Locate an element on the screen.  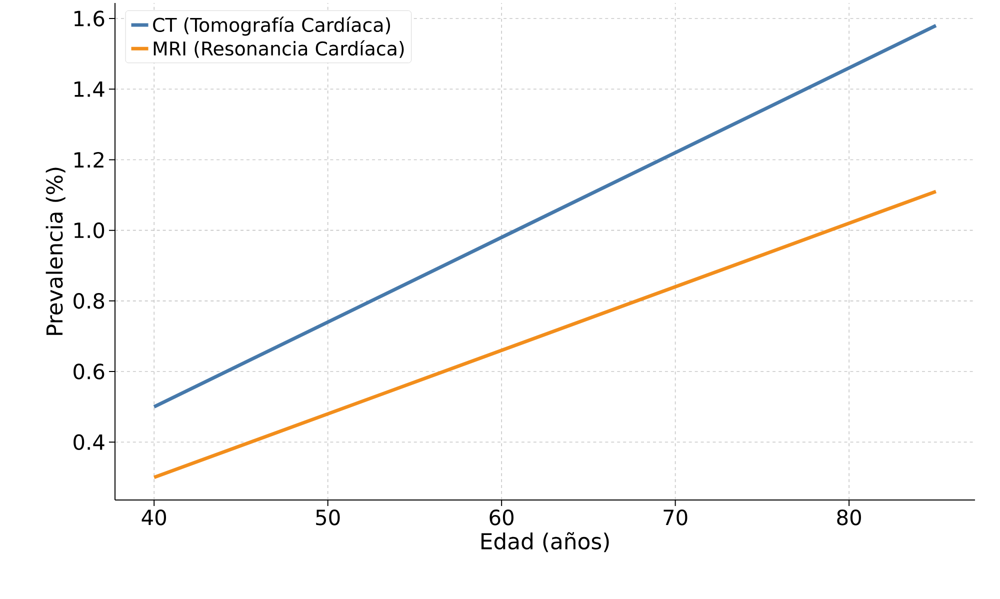
y-tick-label: 0.6 is located at coordinates (89, 372).